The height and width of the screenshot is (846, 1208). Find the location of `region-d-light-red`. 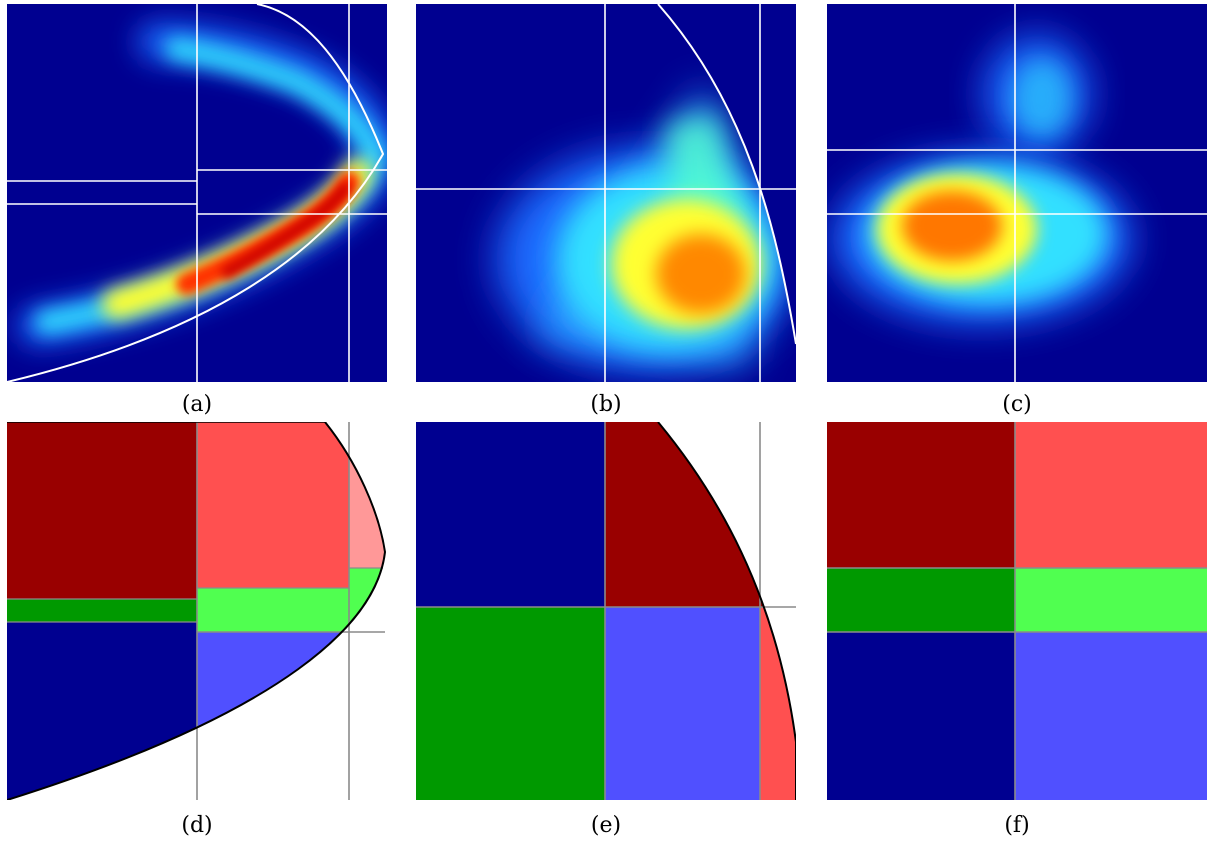

region-d-light-red is located at coordinates (273, 505).